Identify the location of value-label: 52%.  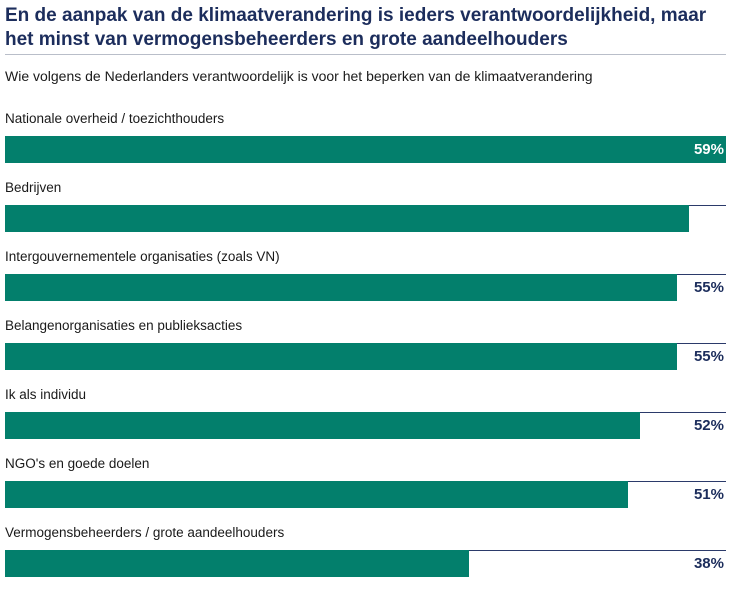
(708, 425).